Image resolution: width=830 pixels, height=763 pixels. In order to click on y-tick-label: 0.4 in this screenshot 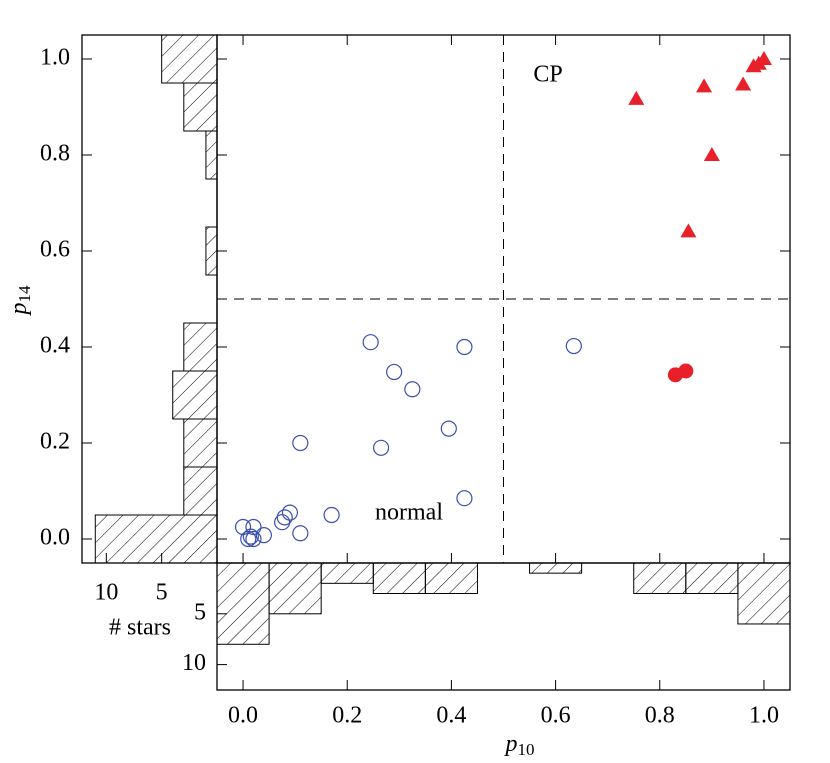, I will do `click(55, 346)`.